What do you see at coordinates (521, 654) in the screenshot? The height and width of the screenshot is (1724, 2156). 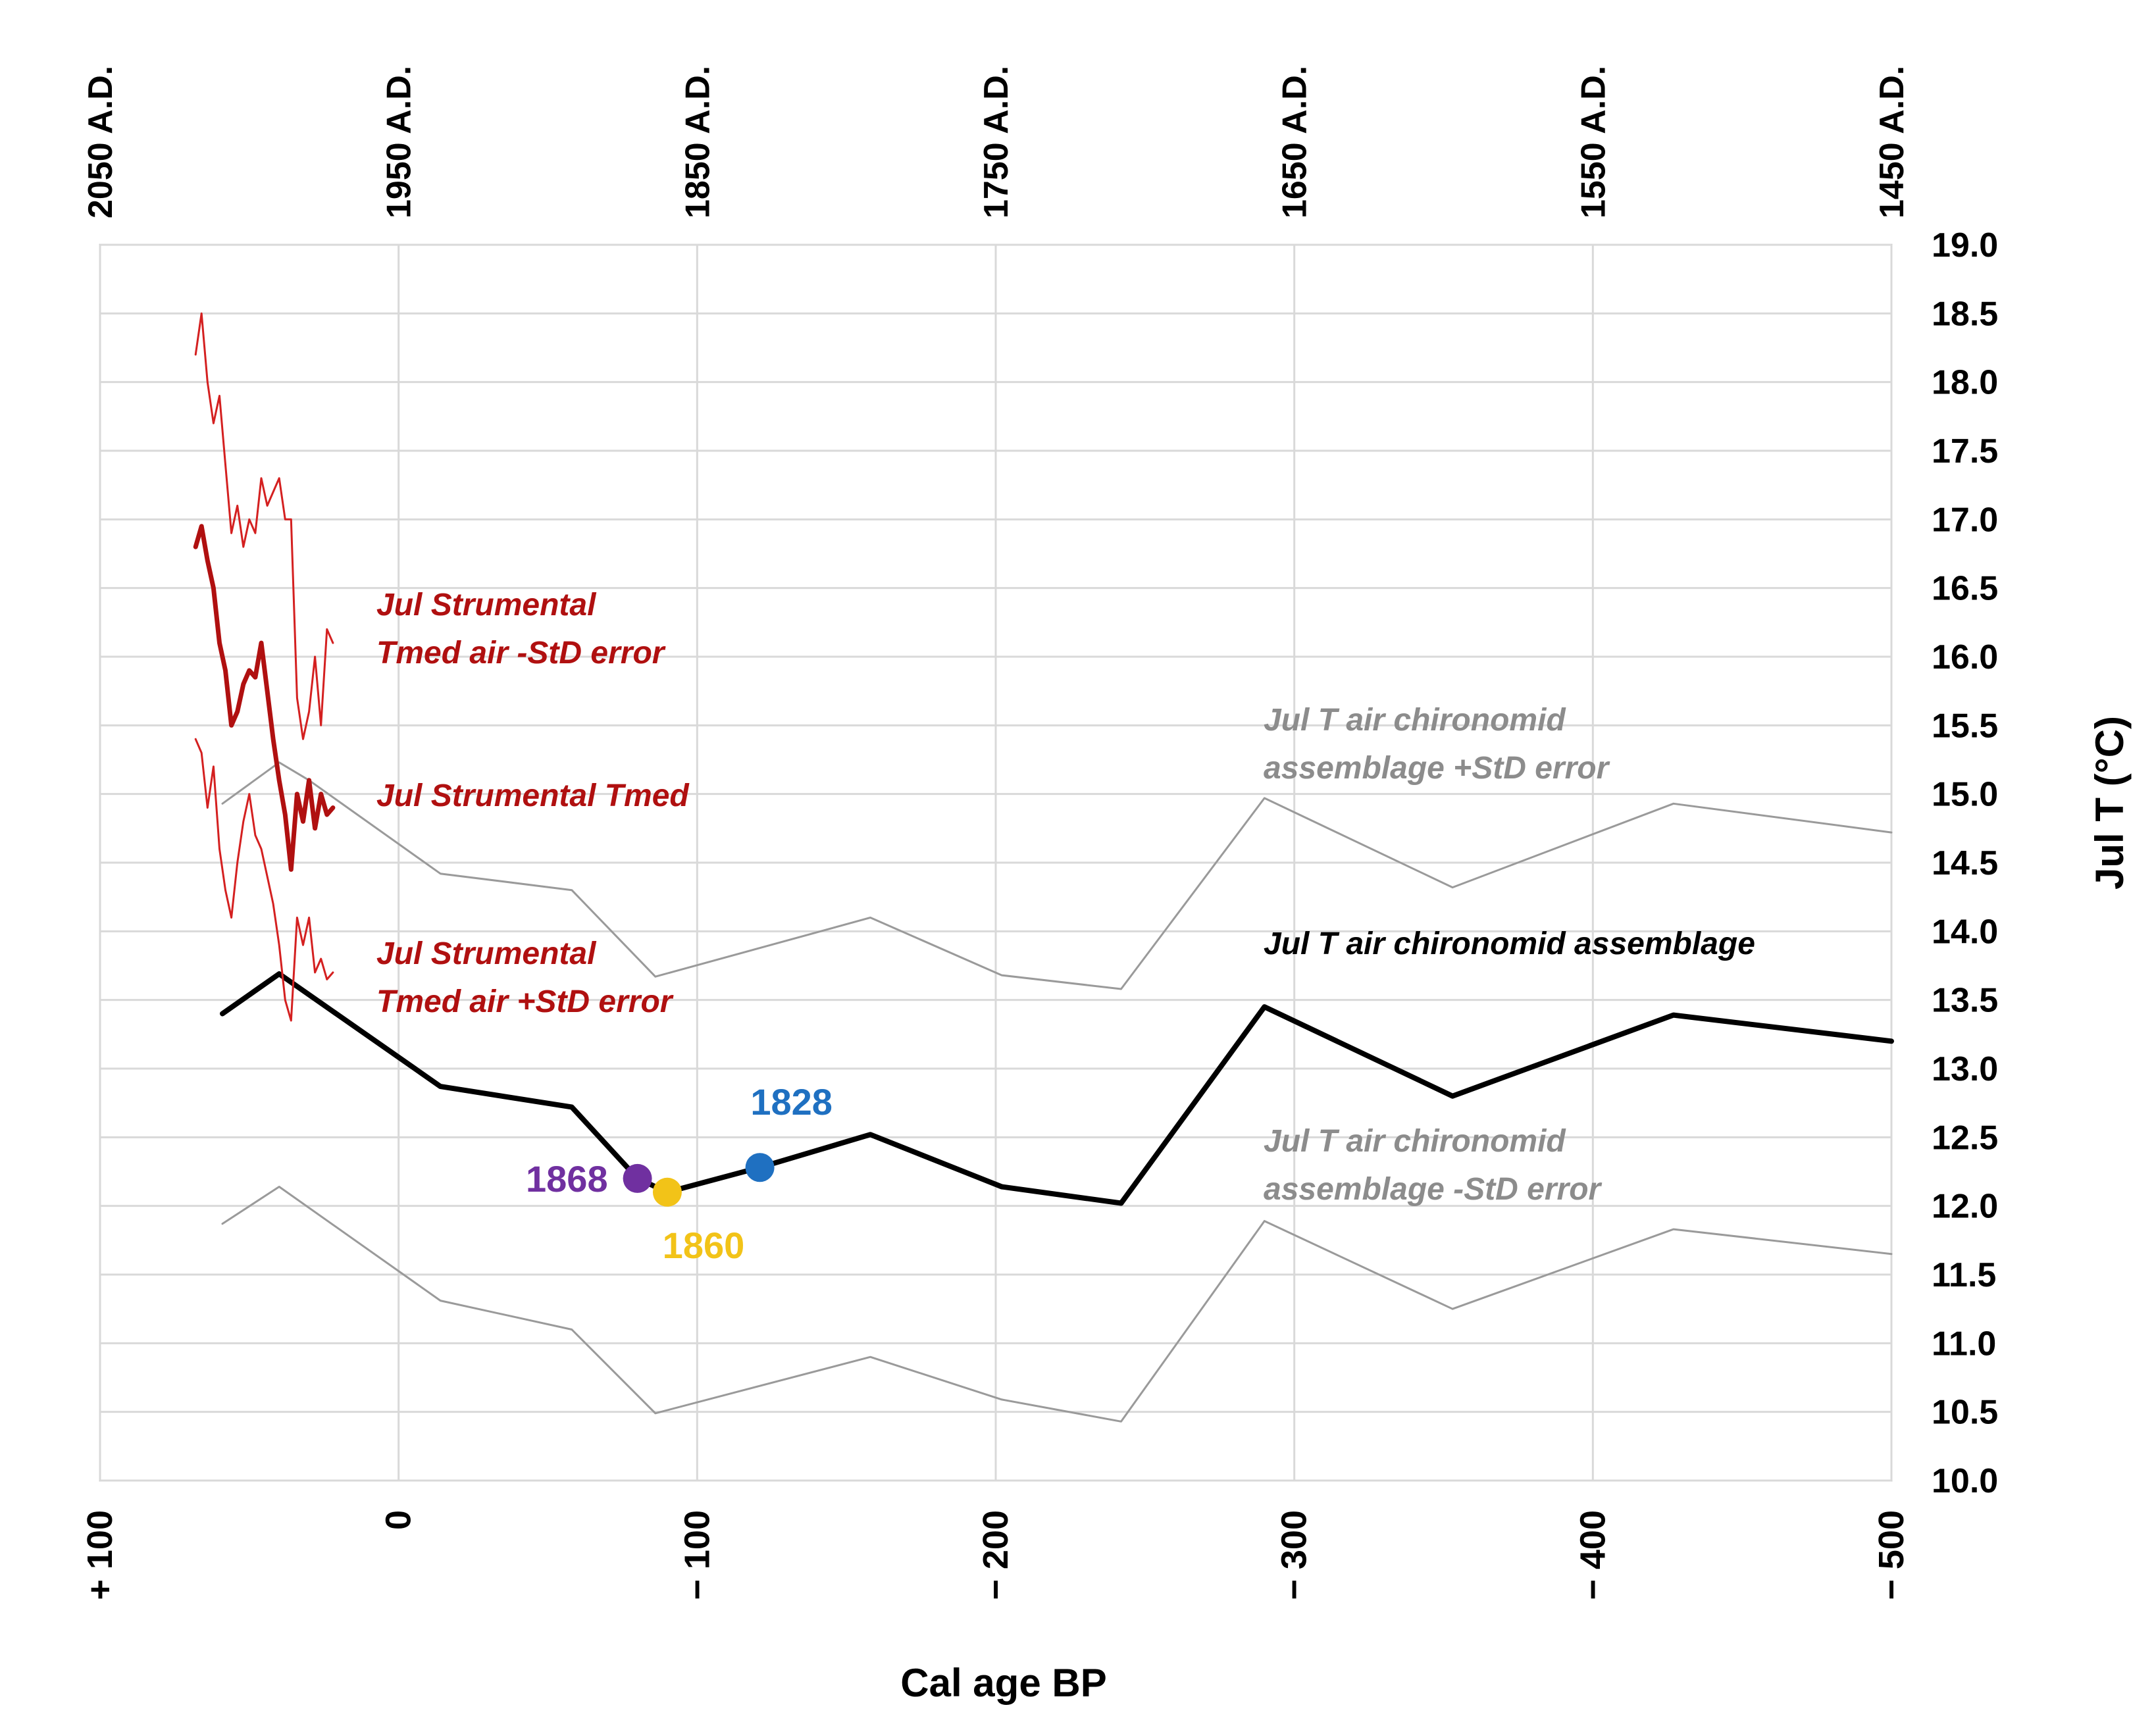 I see `annotation-strumental-minus-line2: Tmed air -StD error` at bounding box center [521, 654].